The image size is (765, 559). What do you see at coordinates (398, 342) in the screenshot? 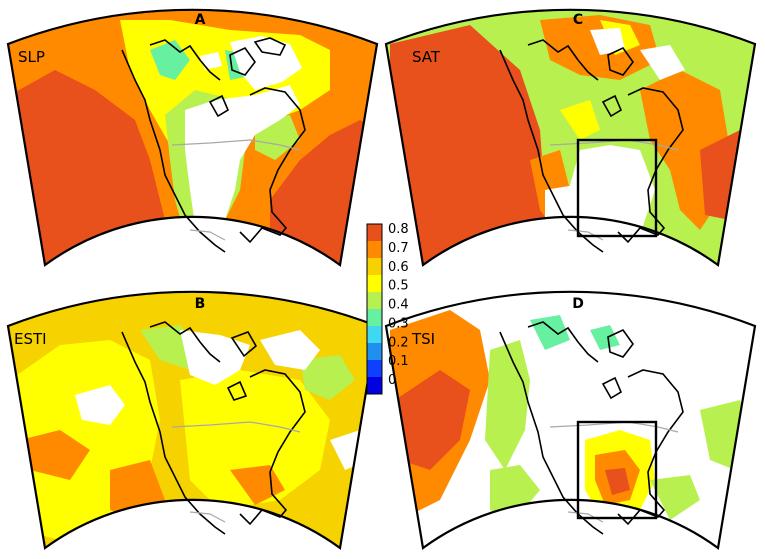
I see `colorbar-tick-label: 0.2` at bounding box center [398, 342].